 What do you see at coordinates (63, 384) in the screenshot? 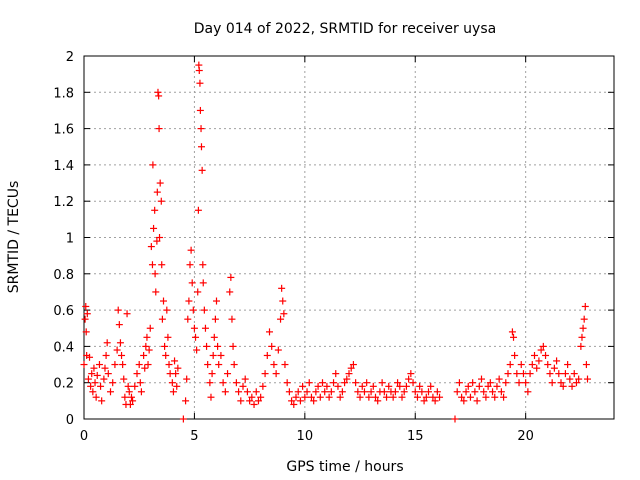
I see `y-tick-label: 0.2` at bounding box center [63, 384].